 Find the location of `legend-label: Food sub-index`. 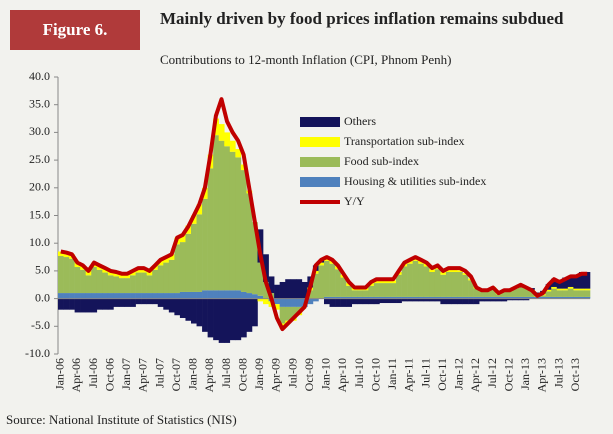

legend-label: Food sub-index is located at coordinates (381, 161).